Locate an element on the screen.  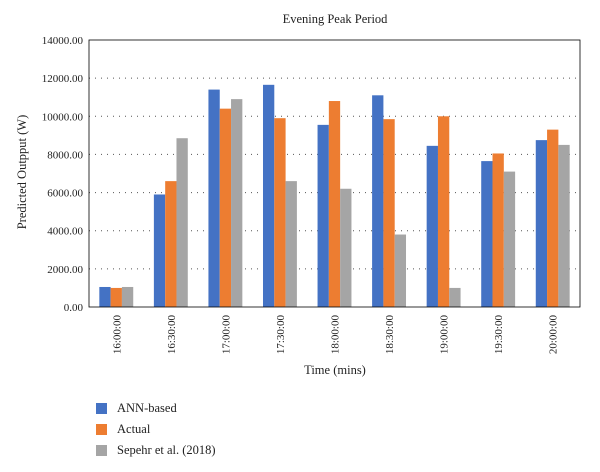
legend: ANN-based Actual Sepehr et al. (2018) is located at coordinates (156, 429).